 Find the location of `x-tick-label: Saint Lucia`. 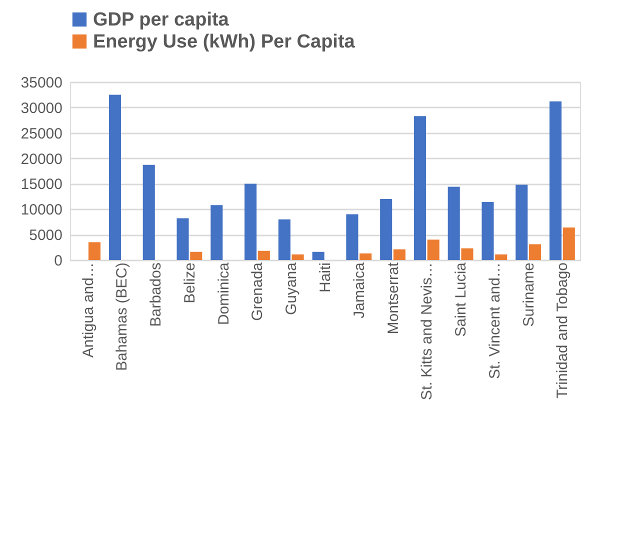

x-tick-label: Saint Lucia is located at coordinates (461, 299).